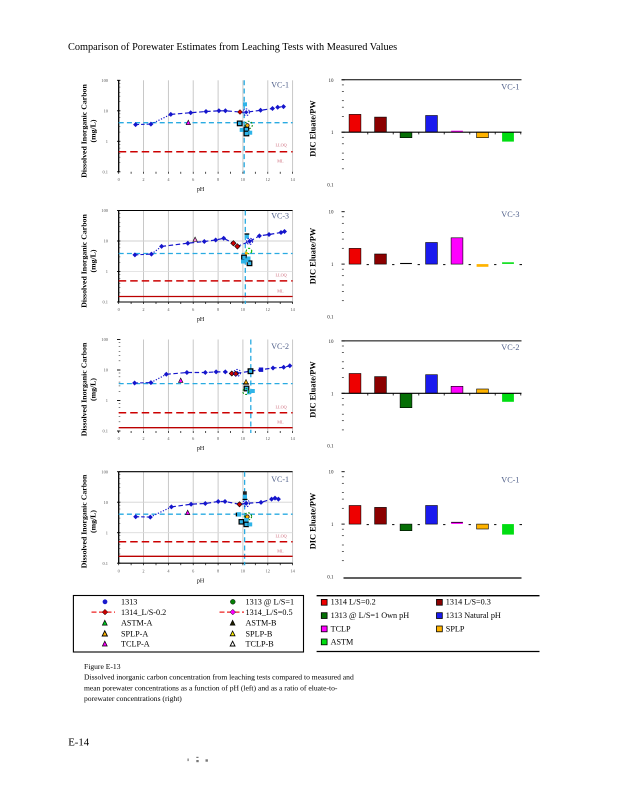 Image resolution: width=618 pixels, height=800 pixels. I want to click on svg-text: SPLP-A, so click(134, 633).